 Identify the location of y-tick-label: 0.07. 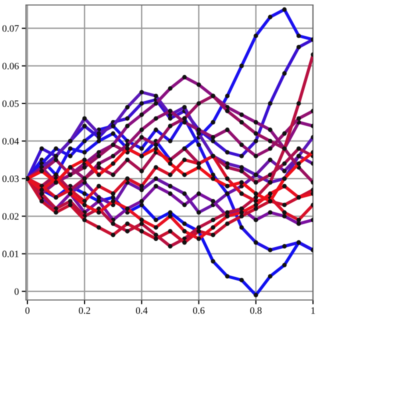
(10, 28).